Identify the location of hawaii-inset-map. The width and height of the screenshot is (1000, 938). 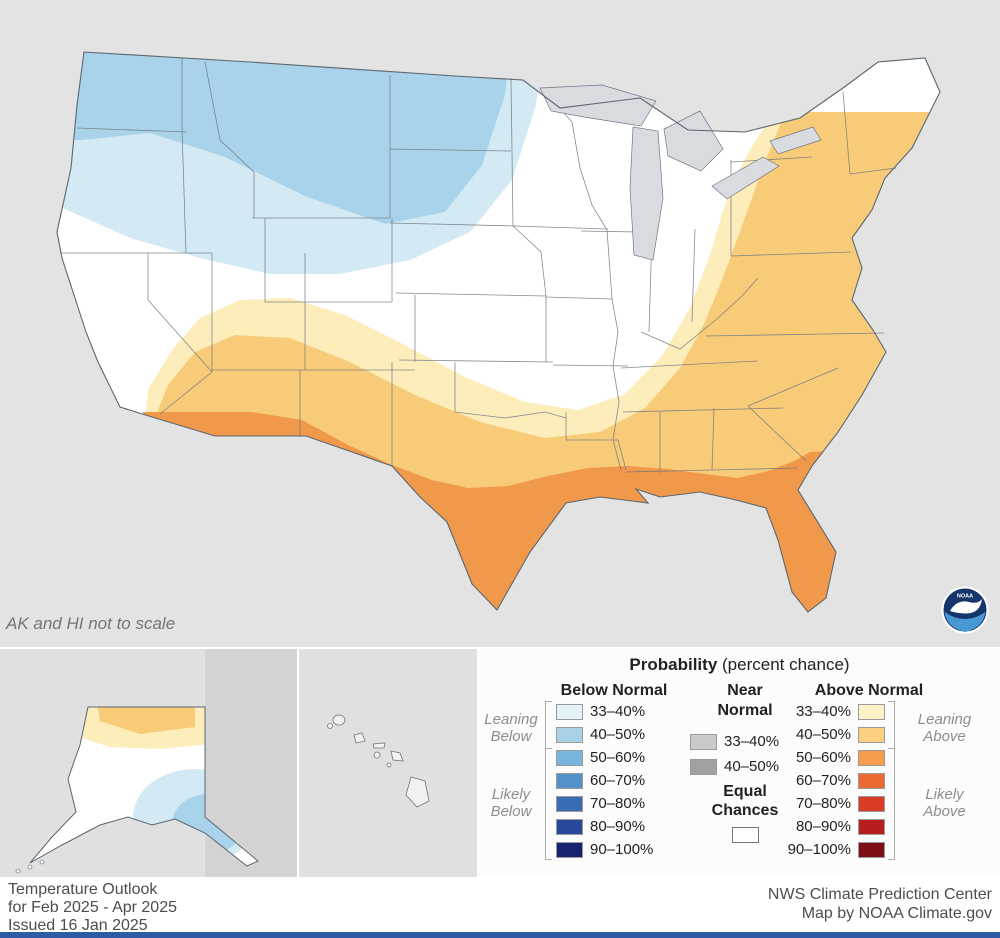
(388, 763).